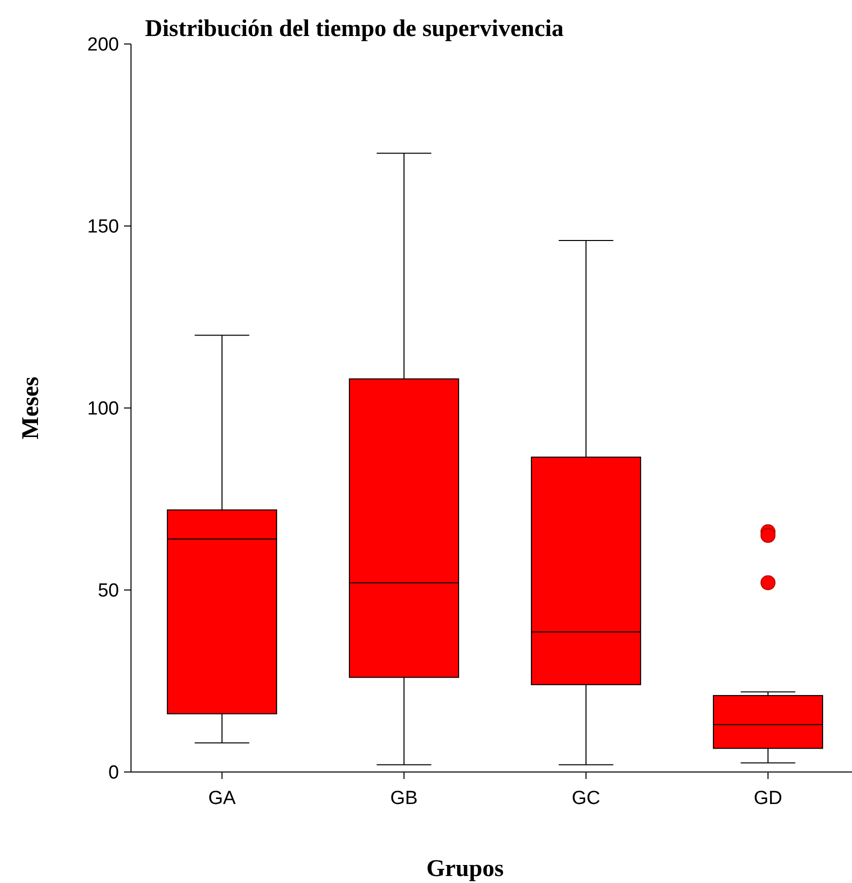 This screenshot has width=852, height=883. I want to click on y-tick-label: 0, so click(113, 773).